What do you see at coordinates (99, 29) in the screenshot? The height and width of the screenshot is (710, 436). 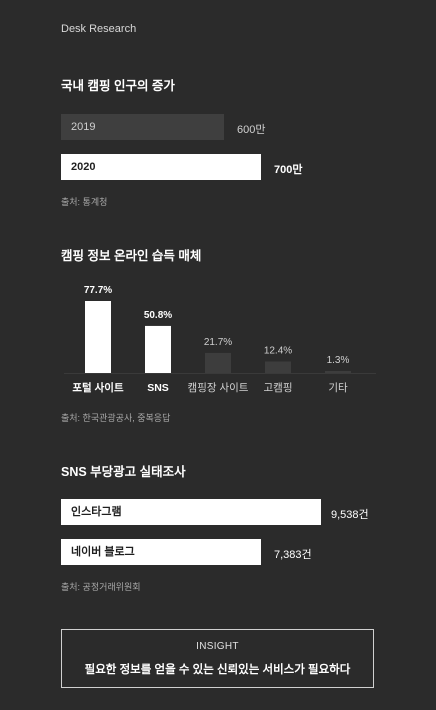 I see `section-header-label: Desk Research` at bounding box center [99, 29].